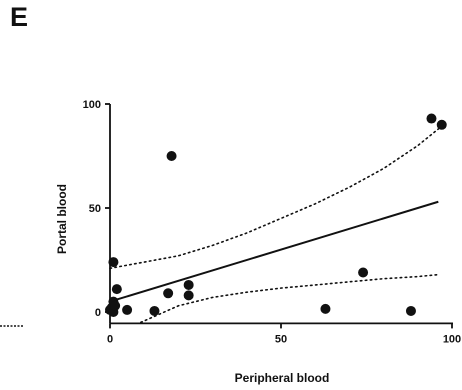  I want to click on x-axis-title: Peripheral blood, so click(282, 378).